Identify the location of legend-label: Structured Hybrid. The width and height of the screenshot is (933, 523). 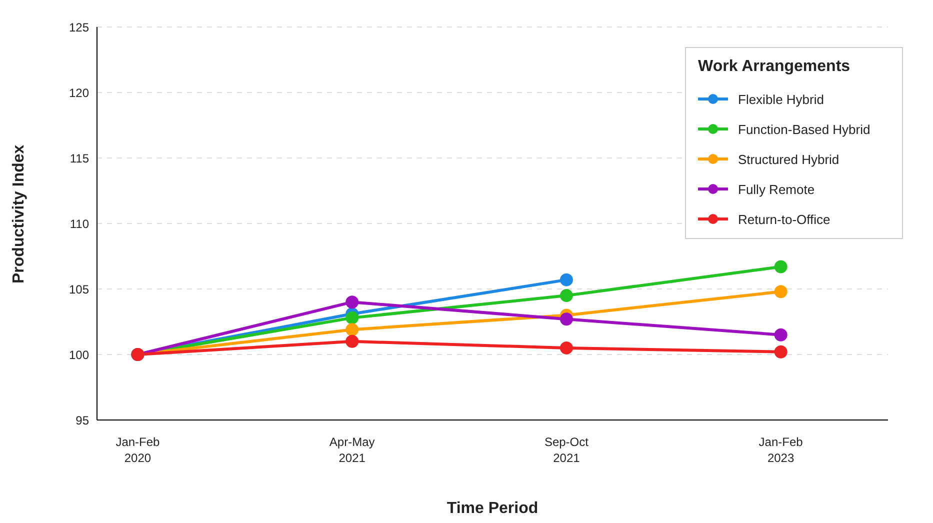
(789, 159).